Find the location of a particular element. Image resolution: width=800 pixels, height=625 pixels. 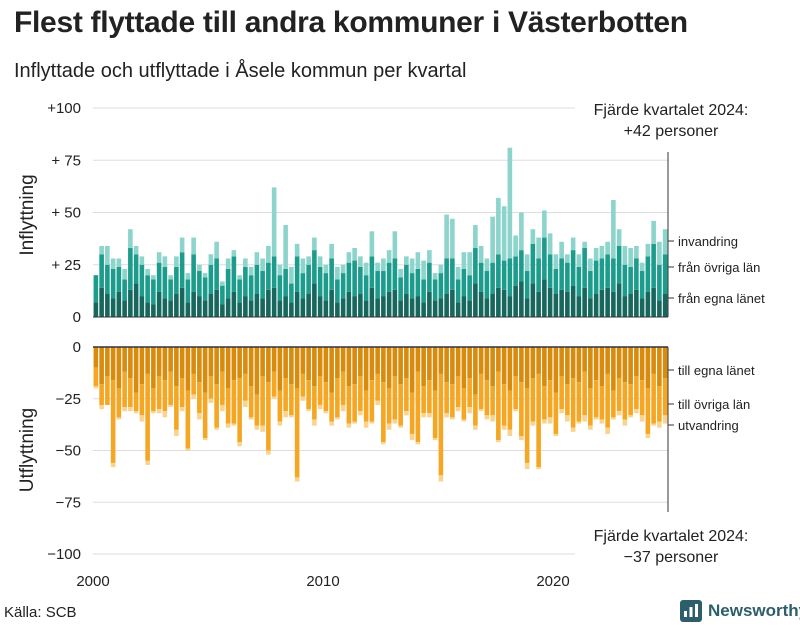

utflyttning-ytick-label: −75 is located at coordinates (68, 502).